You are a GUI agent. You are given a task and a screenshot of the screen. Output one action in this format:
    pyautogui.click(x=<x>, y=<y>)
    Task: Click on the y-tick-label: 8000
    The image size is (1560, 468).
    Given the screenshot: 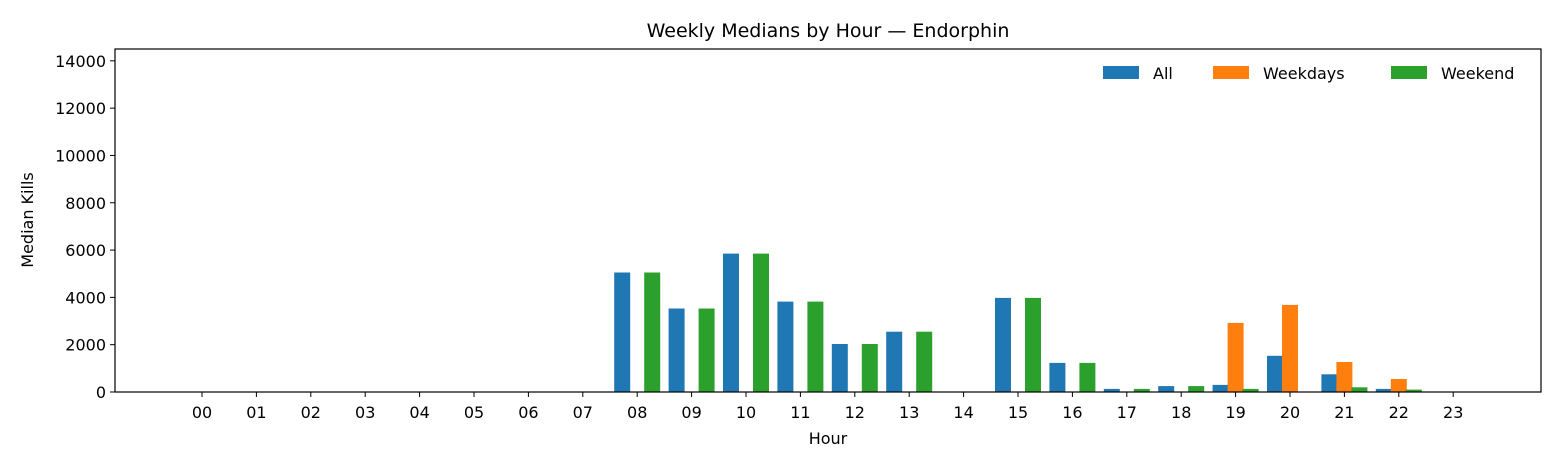 What is the action you would take?
    pyautogui.click(x=85, y=203)
    